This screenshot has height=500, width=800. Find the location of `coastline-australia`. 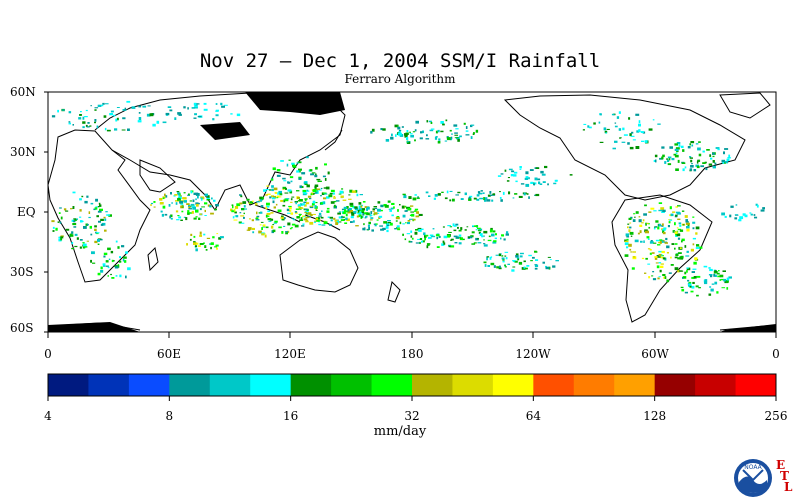

coastline-australia is located at coordinates (319, 262).